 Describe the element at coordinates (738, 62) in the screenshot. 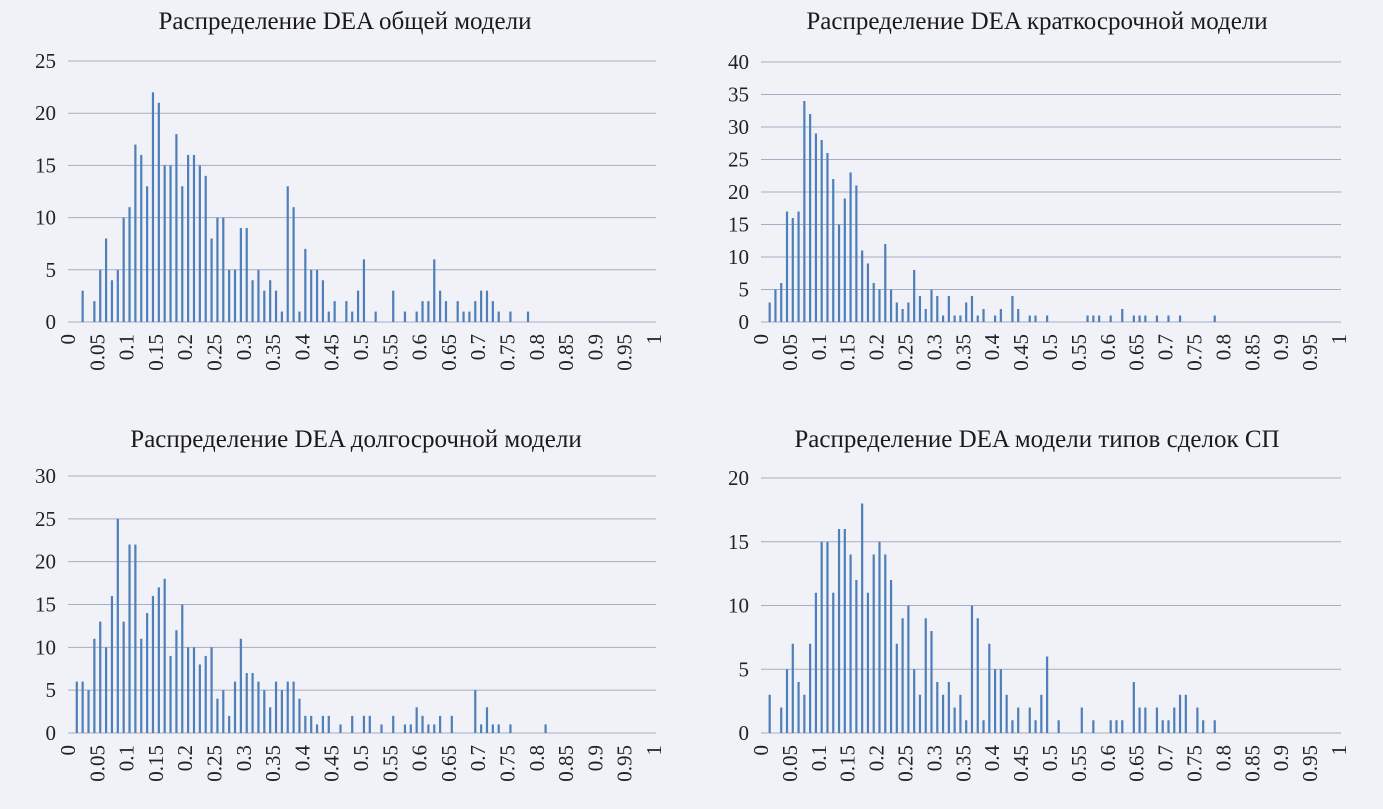

I see `y-tick-label: 40` at that location.